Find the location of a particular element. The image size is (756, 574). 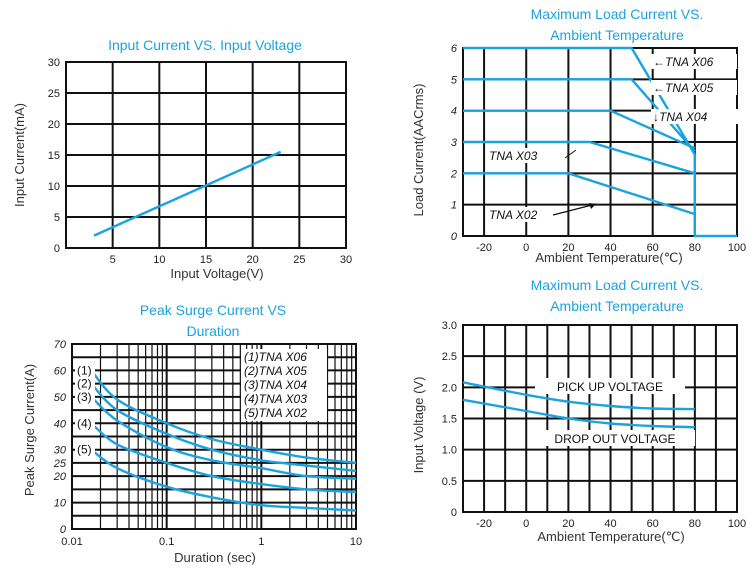

chart2-annotation-bg-x02 is located at coordinates (519, 214).